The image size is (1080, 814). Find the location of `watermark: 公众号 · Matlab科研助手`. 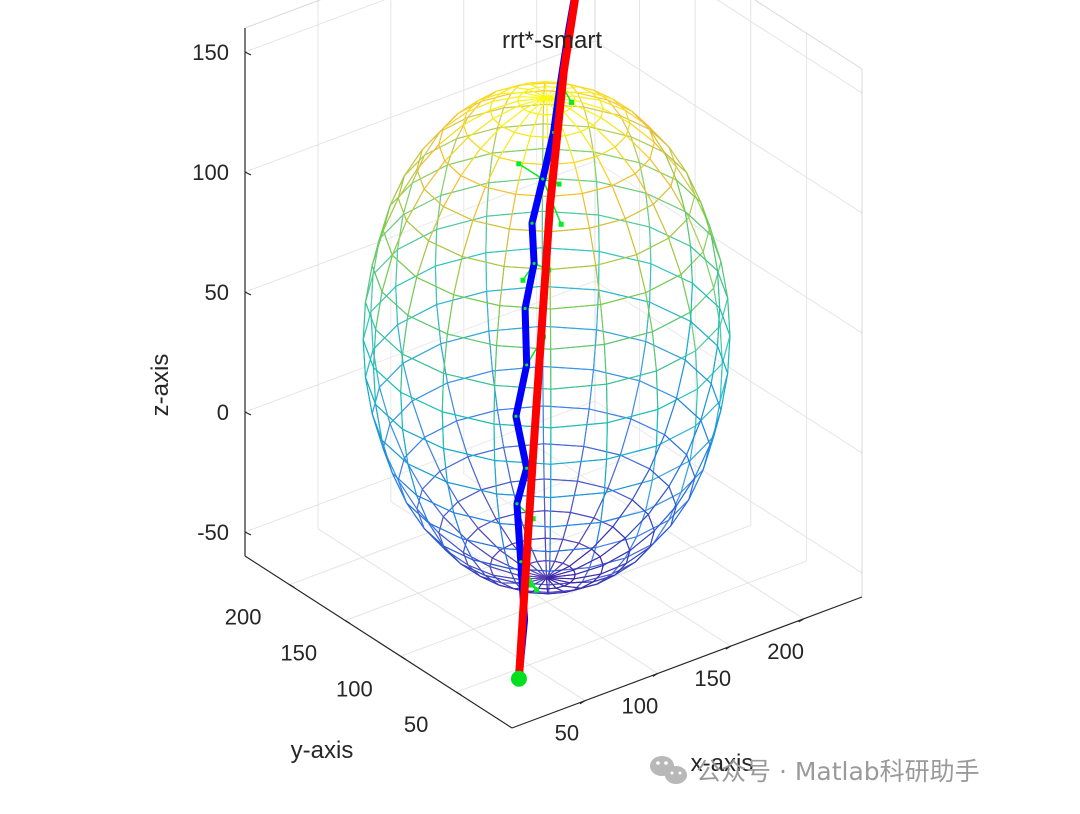

watermark: 公众号 · Matlab科研助手 is located at coordinates (815, 771).